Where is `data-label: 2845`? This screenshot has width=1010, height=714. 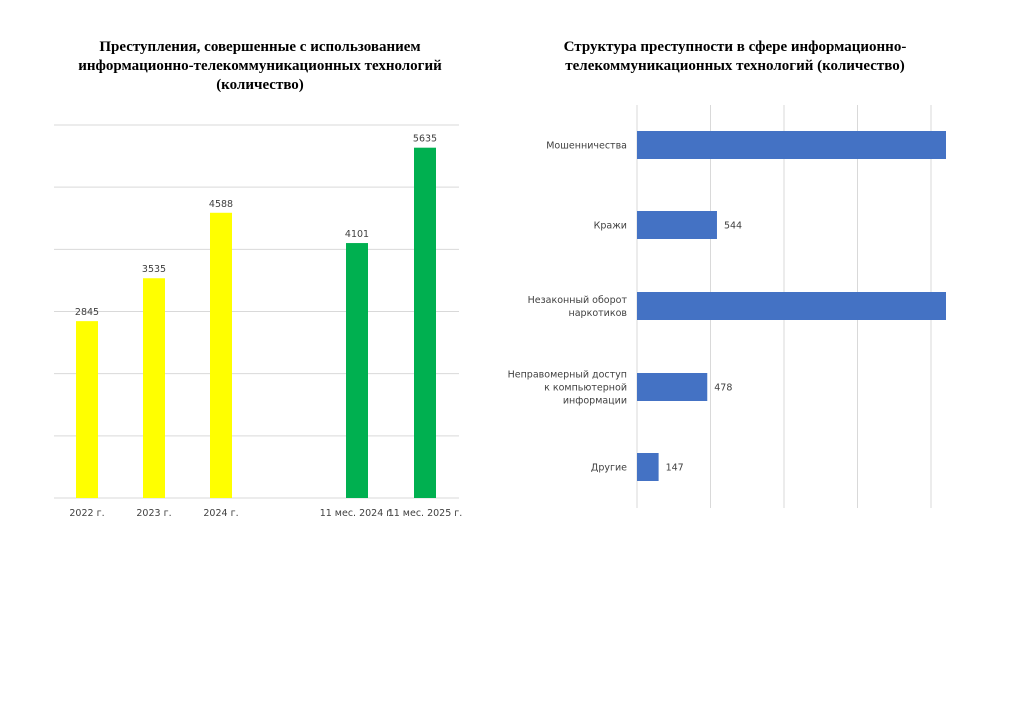
data-label: 2845 is located at coordinates (87, 312).